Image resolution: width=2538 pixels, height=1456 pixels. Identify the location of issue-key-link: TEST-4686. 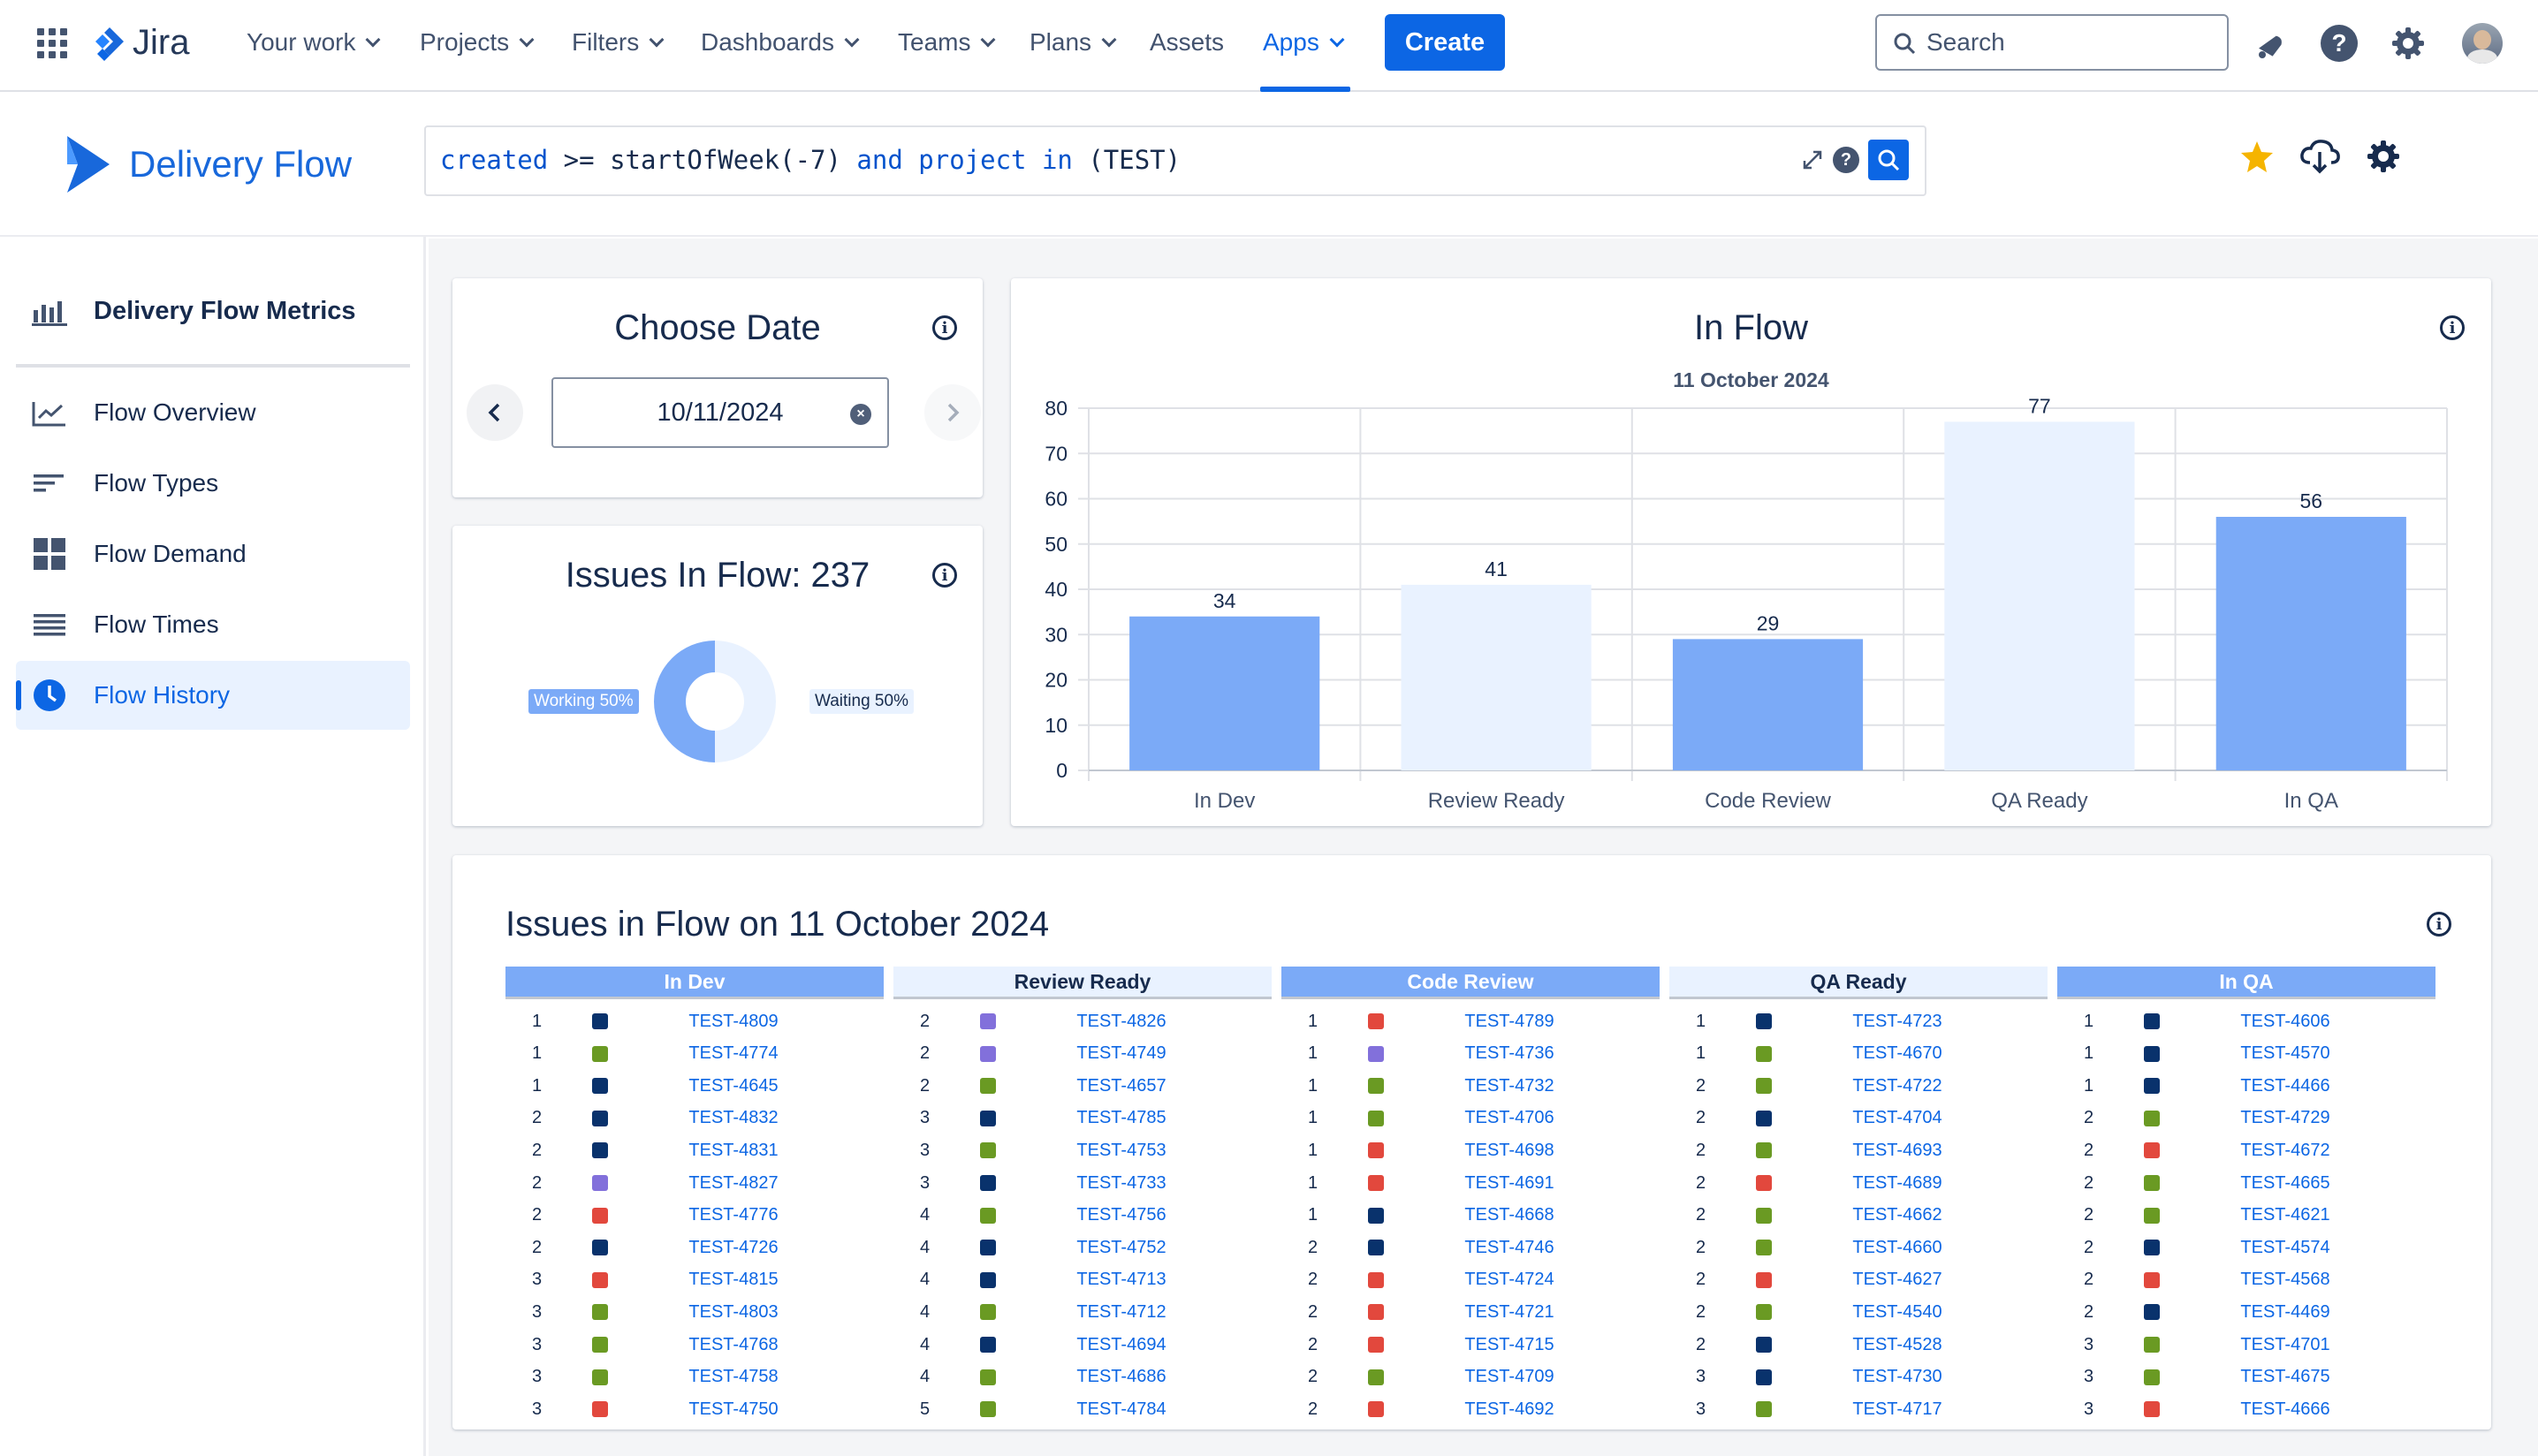
(1121, 1377).